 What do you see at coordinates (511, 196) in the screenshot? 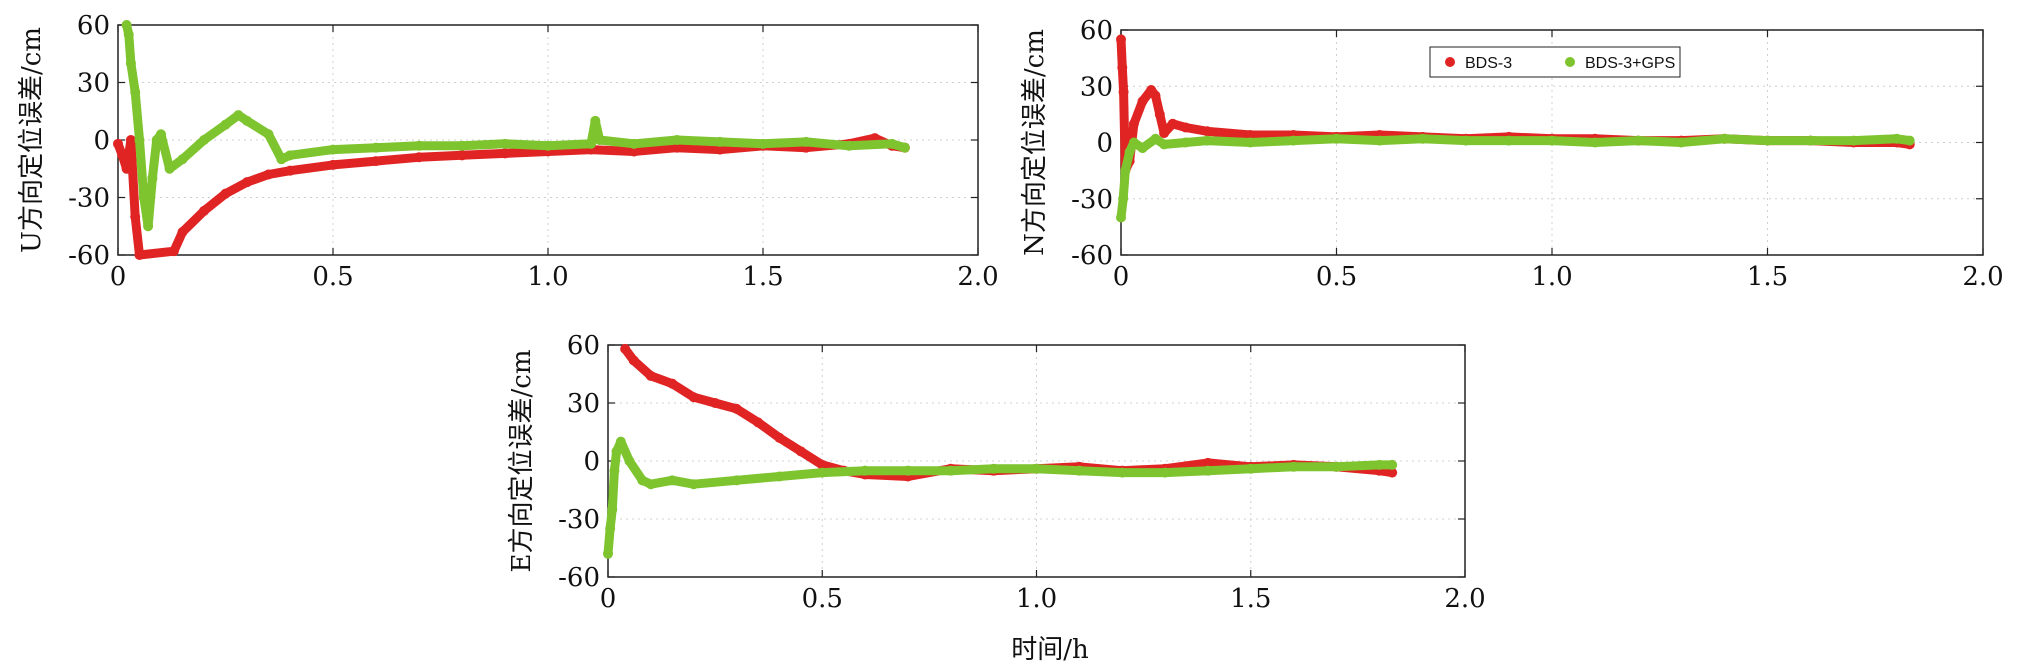
I see `series-bds3` at bounding box center [511, 196].